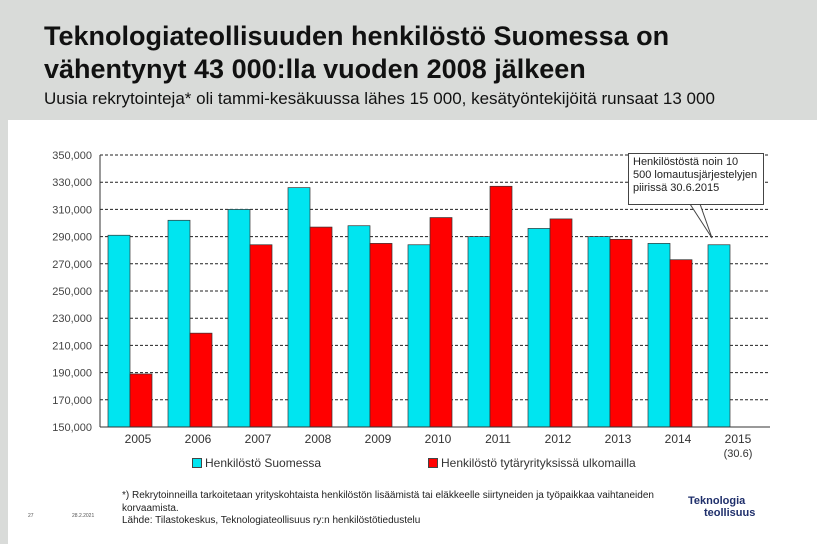 This screenshot has height=544, width=817. Describe the element at coordinates (438, 439) in the screenshot. I see `x-tick-label: 2010` at that location.